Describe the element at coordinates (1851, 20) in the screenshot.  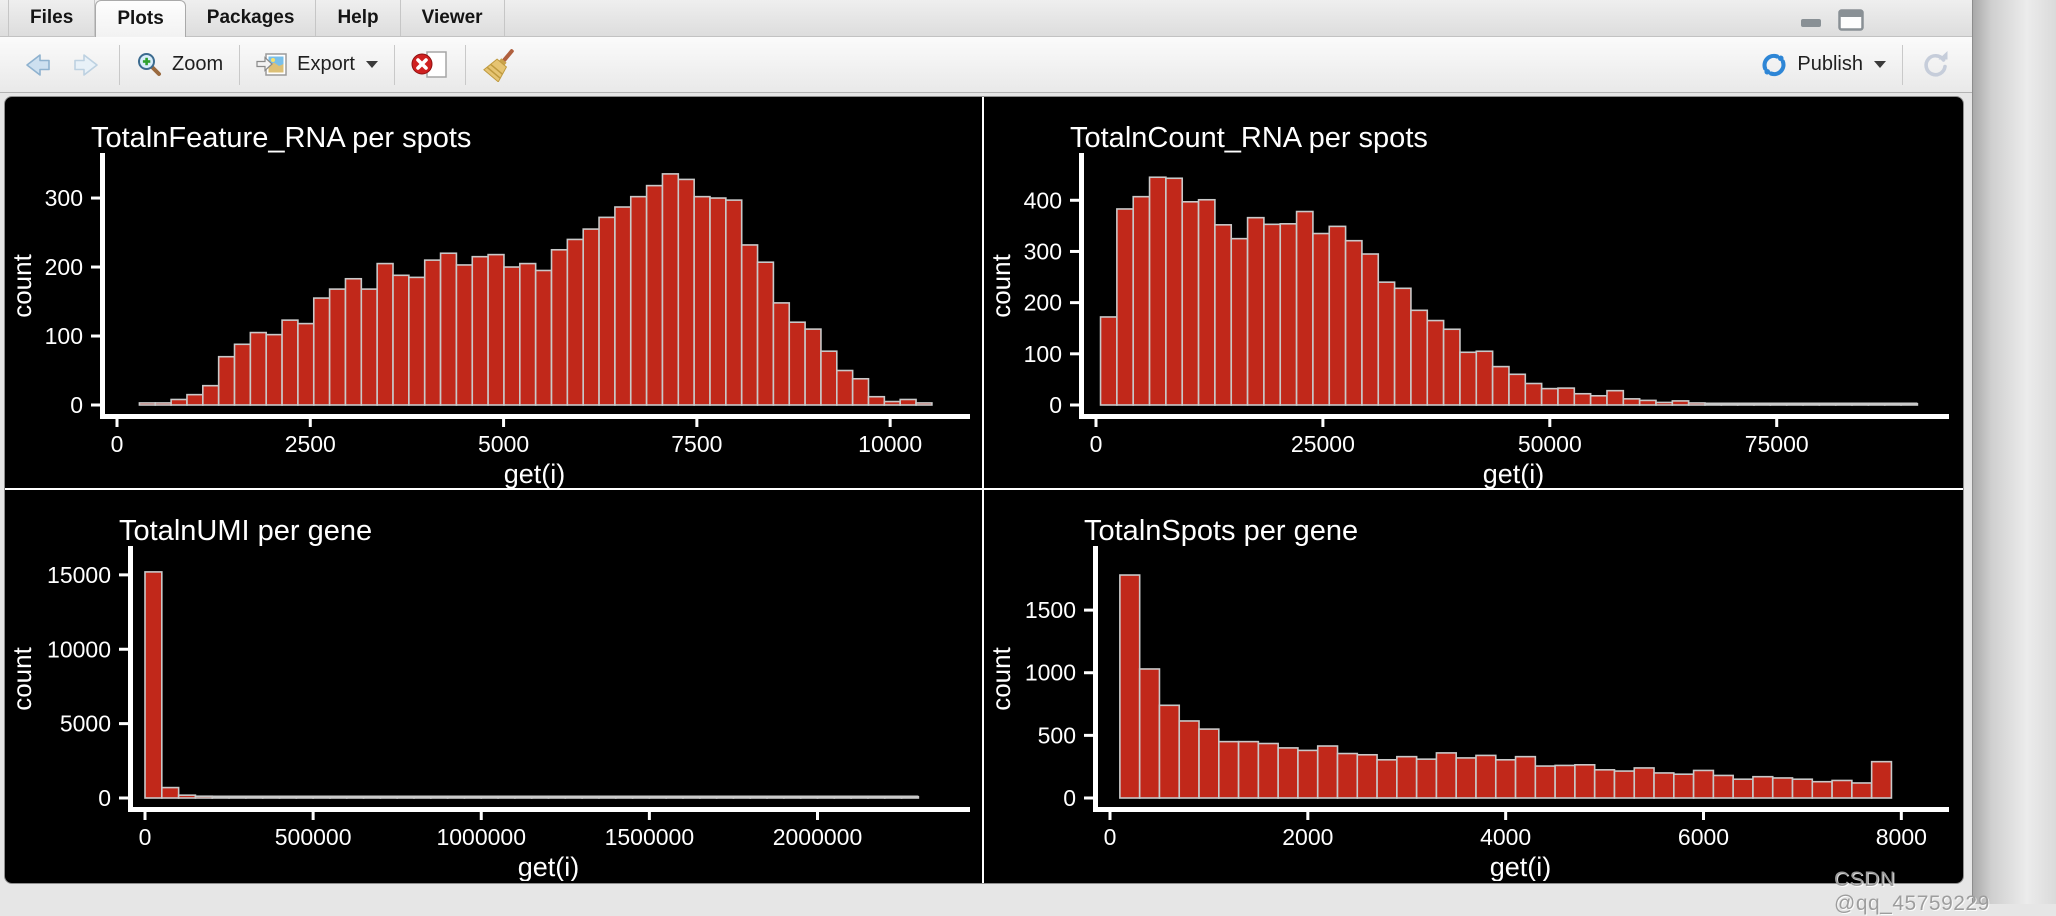
I see `maximize-icon` at that location.